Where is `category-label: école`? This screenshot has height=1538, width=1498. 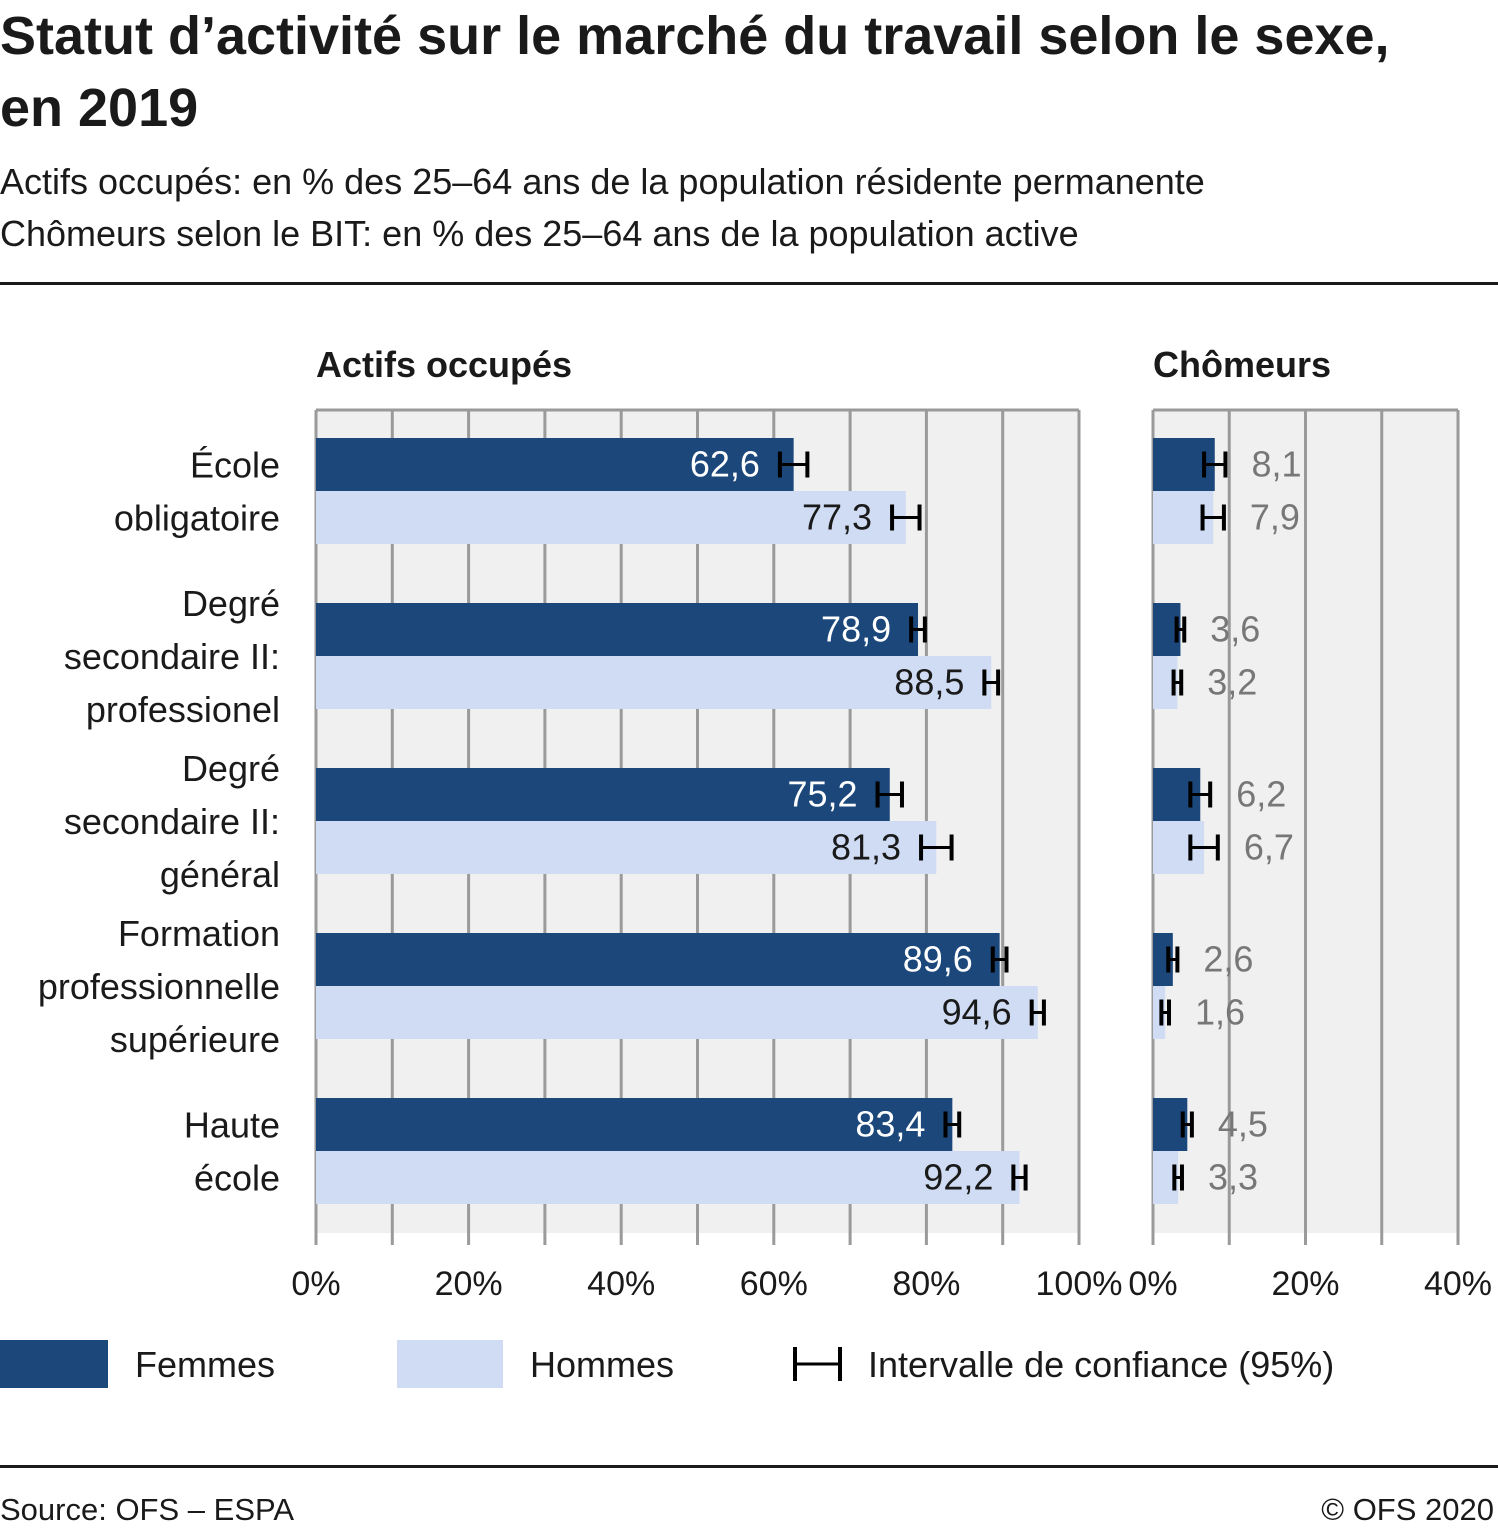 category-label: école is located at coordinates (237, 1178).